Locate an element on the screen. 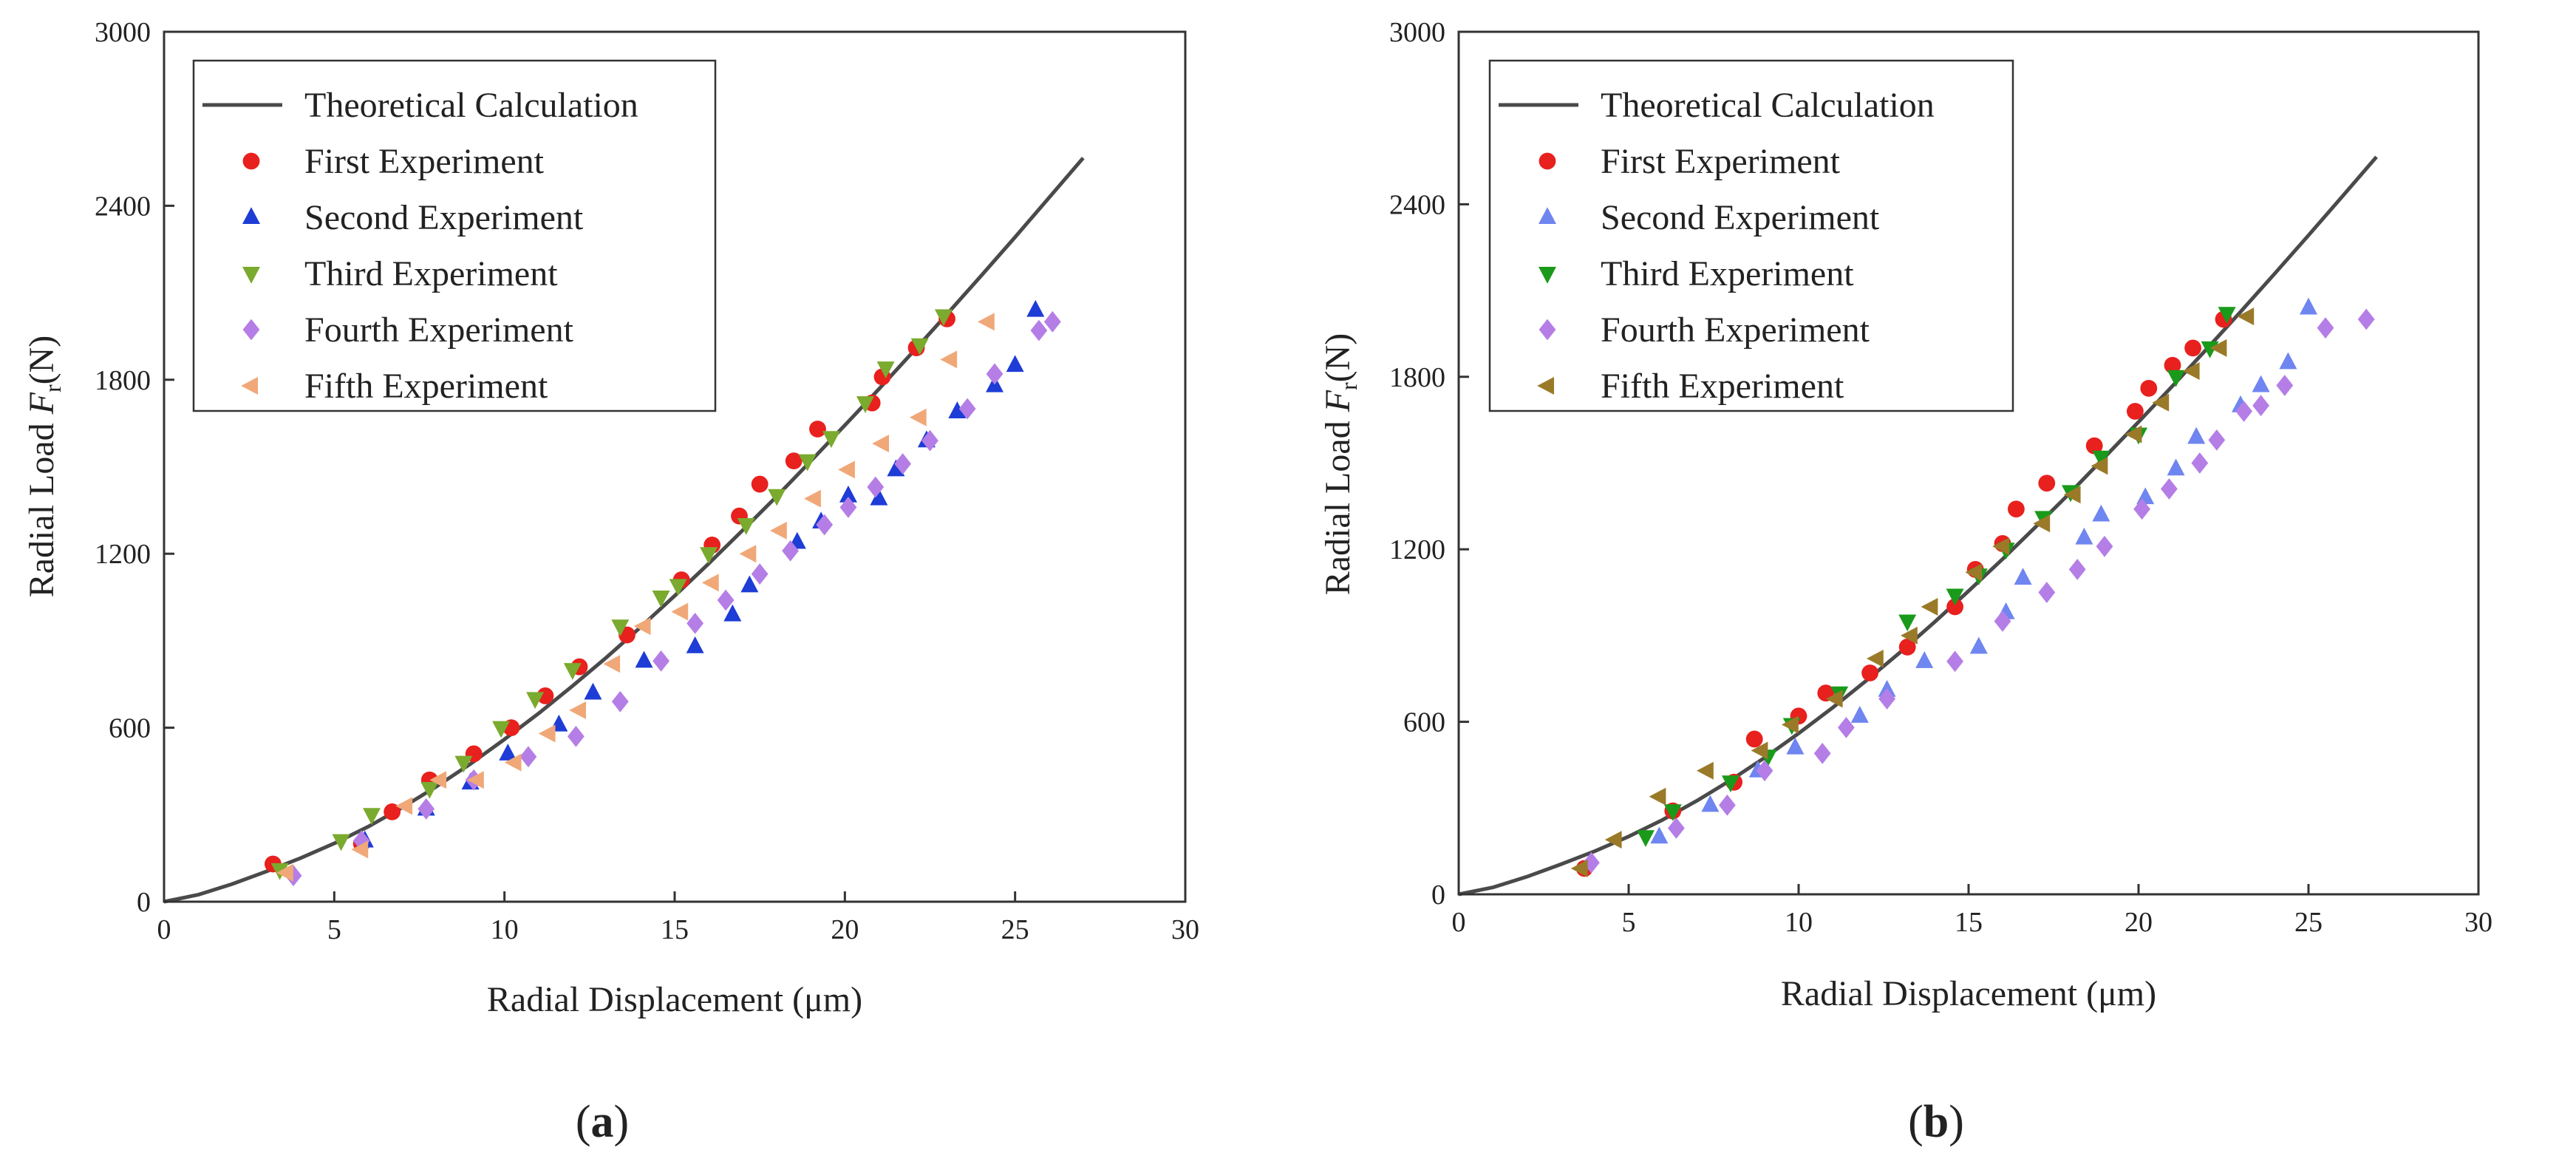 The image size is (2576, 1170). legend-label-second-experiment-a: Second Experiment is located at coordinates (444, 217).